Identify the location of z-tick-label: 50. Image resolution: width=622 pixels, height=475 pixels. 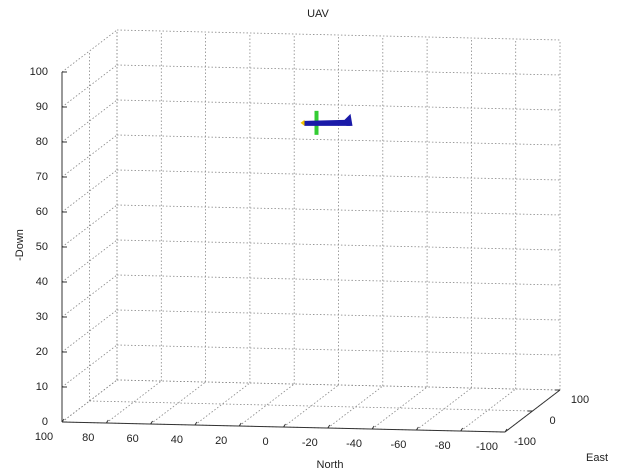
(42, 247).